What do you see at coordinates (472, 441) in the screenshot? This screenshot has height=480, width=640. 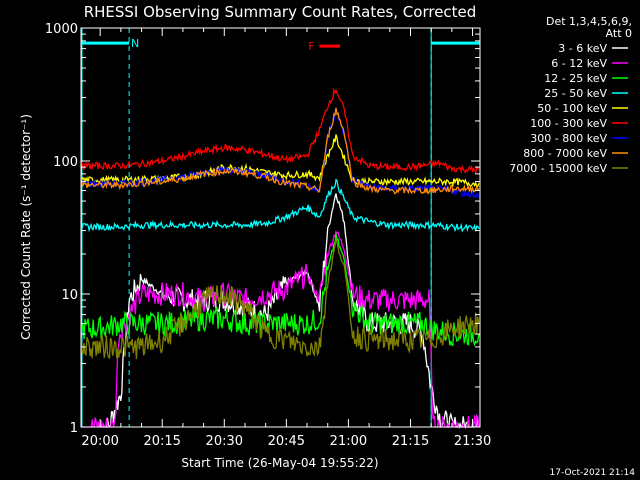 I see `x-tick-label: 21:30` at bounding box center [472, 441].